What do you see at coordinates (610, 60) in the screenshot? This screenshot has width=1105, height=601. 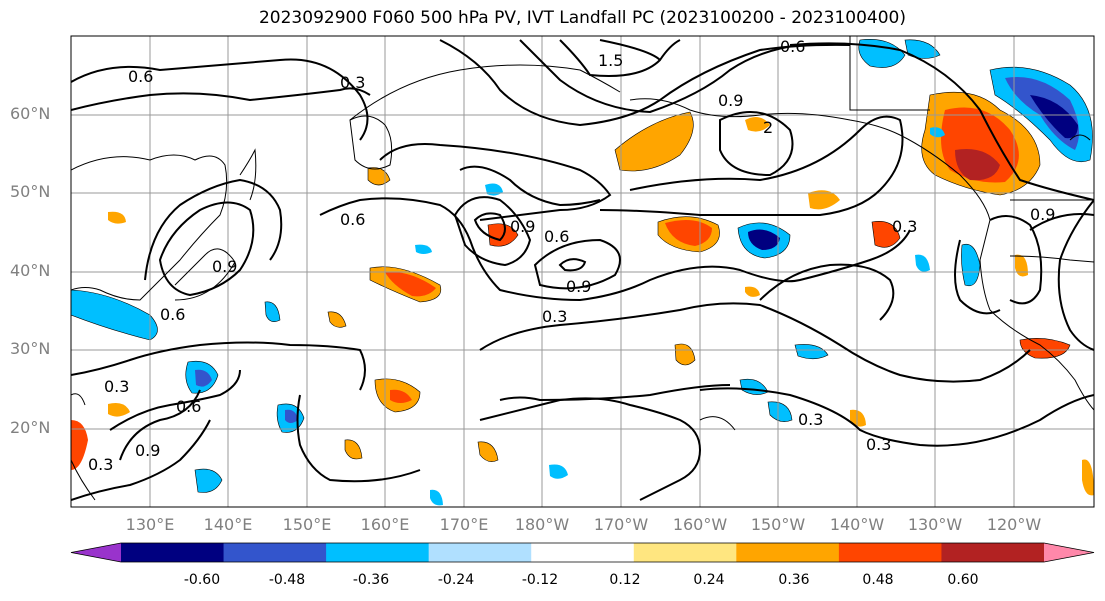 I see `contour-label: 1.5` at bounding box center [610, 60].